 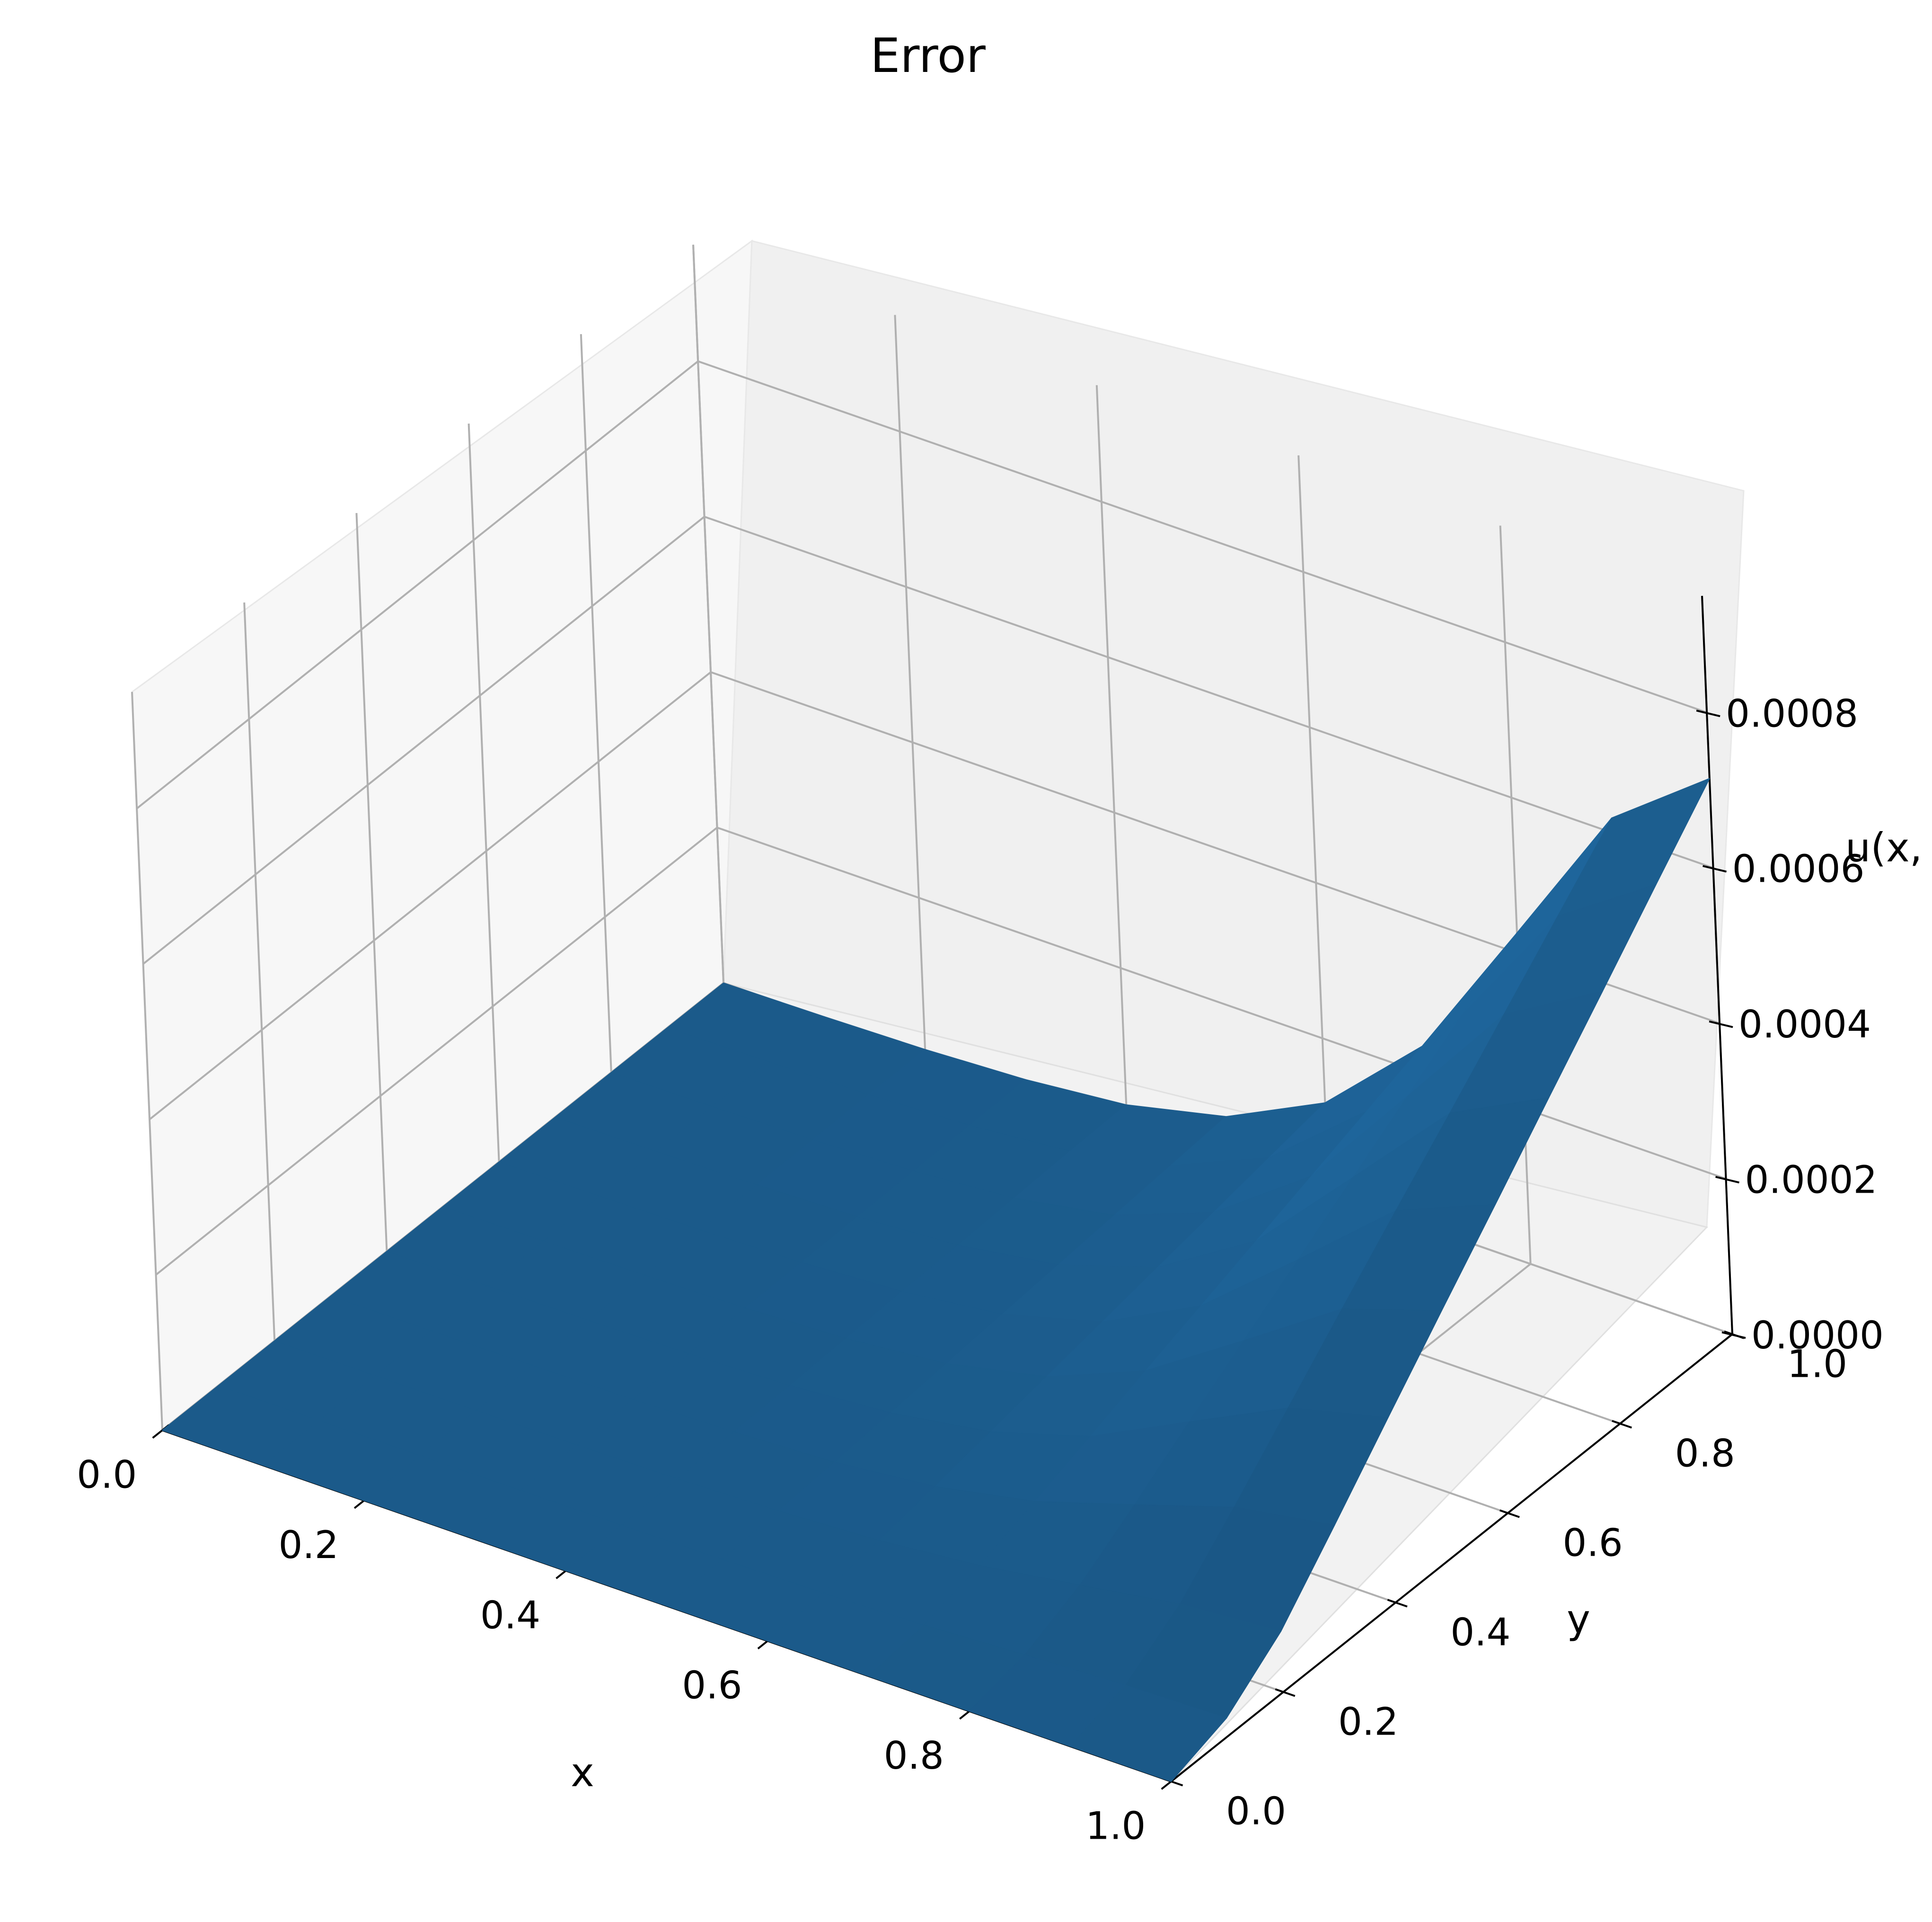 I want to click on y-tick-label: 0.6, so click(x=1592, y=1543).